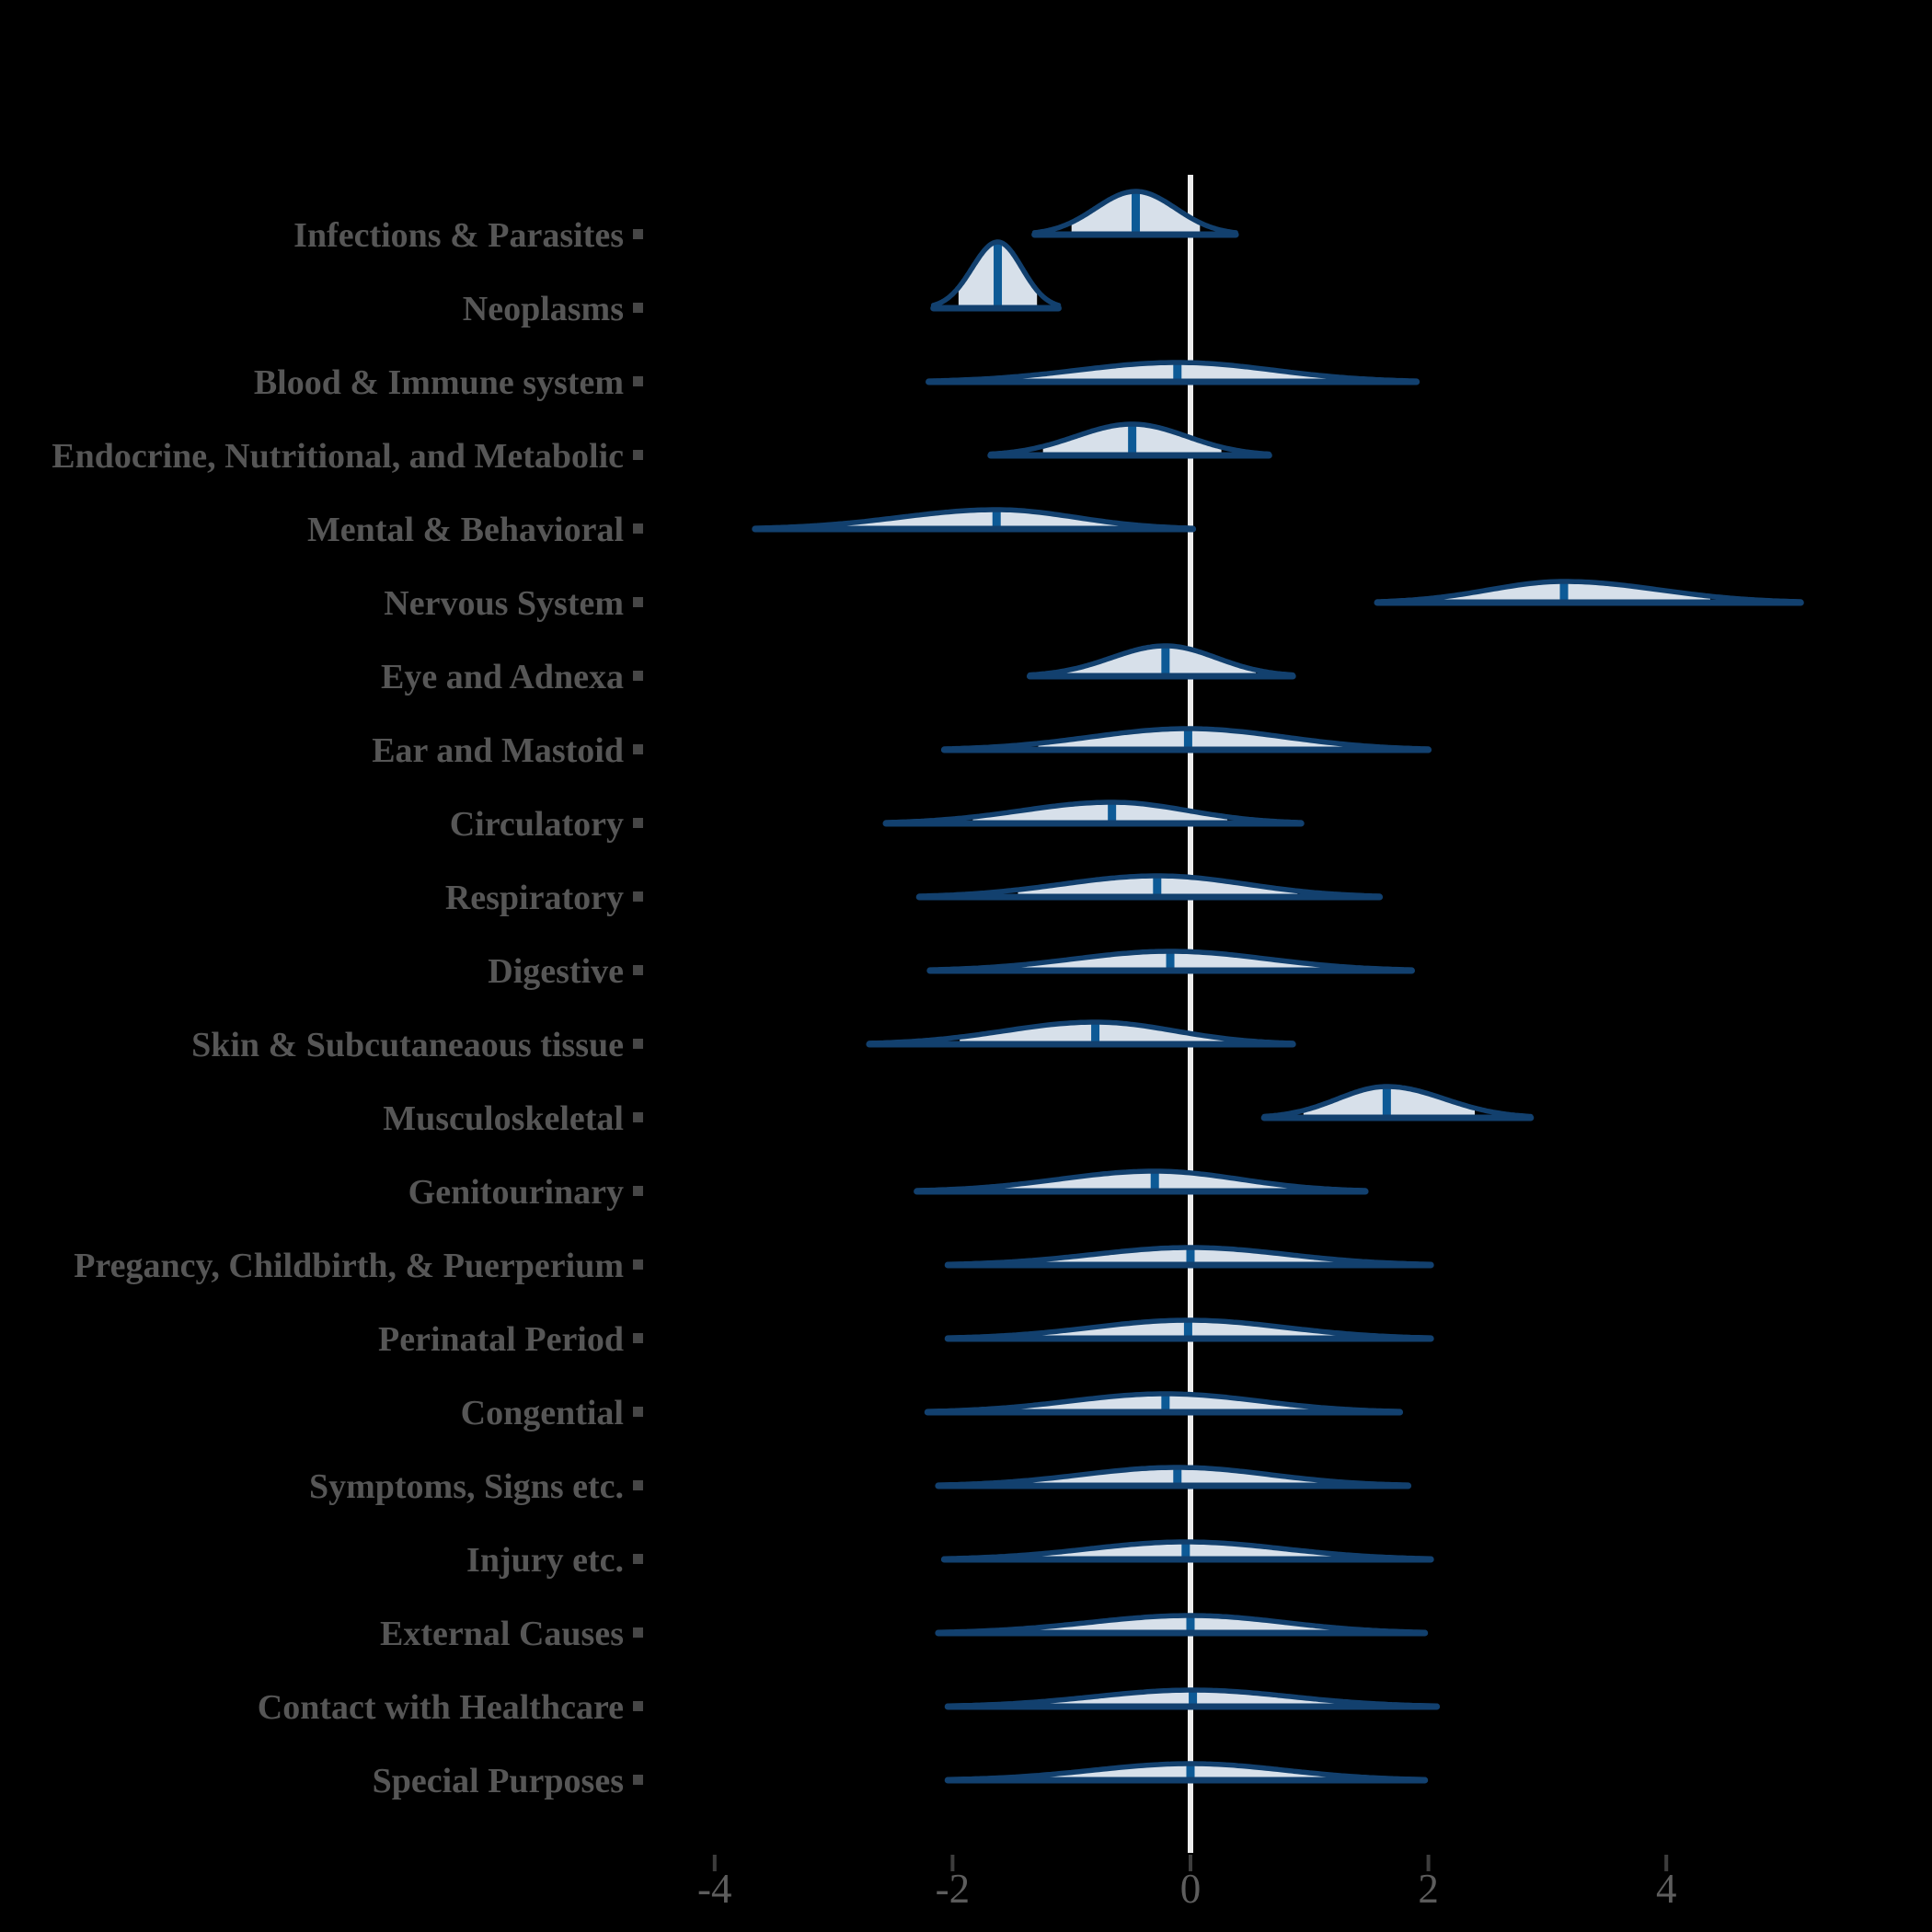  I want to click on category-label: Ear and Mastoid, so click(498, 750).